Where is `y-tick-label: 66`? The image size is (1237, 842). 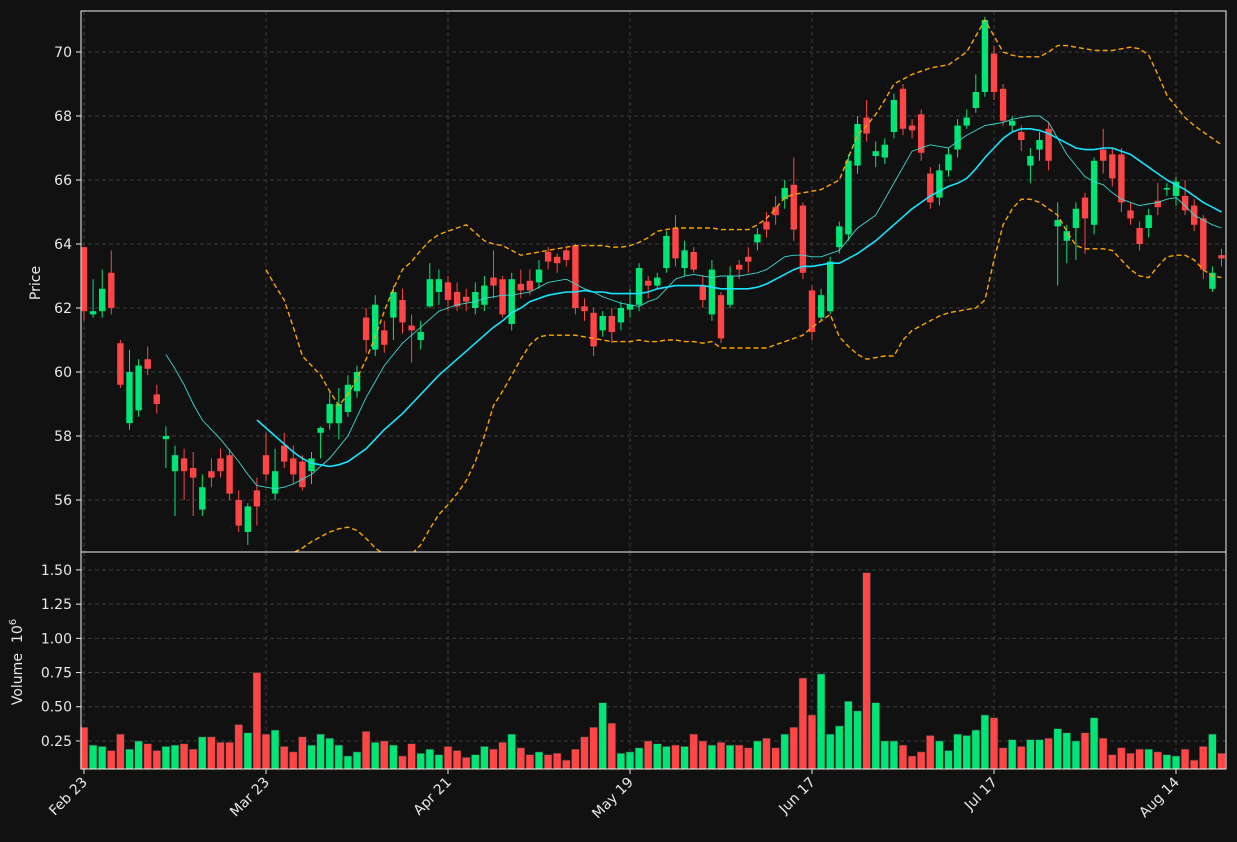
y-tick-label: 66 is located at coordinates (63, 181).